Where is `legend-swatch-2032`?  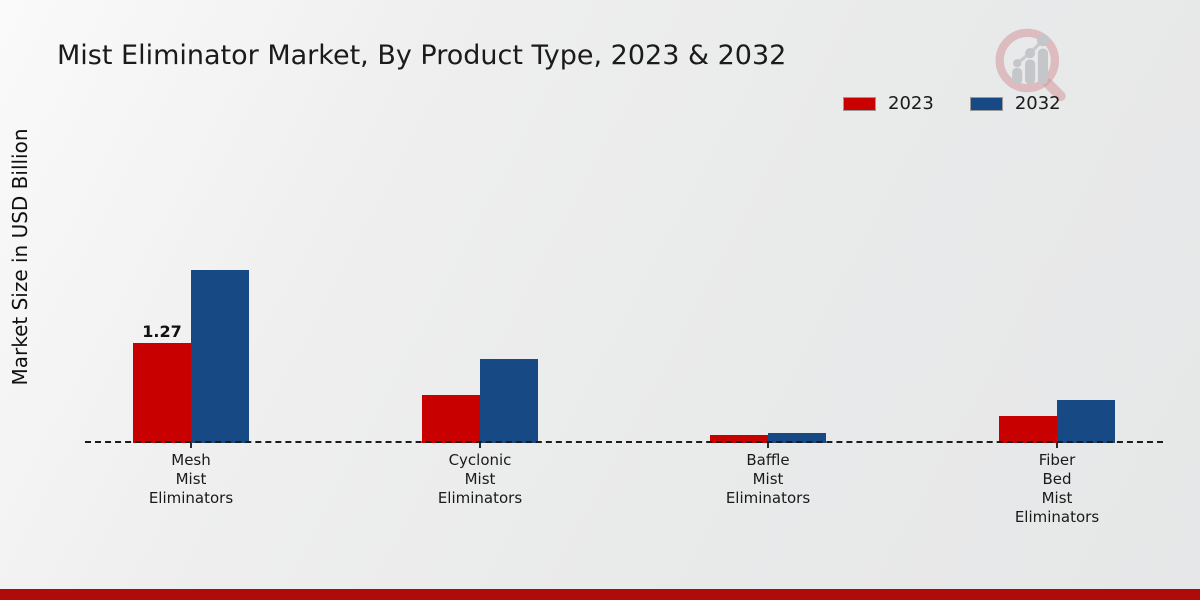 legend-swatch-2032 is located at coordinates (986, 103).